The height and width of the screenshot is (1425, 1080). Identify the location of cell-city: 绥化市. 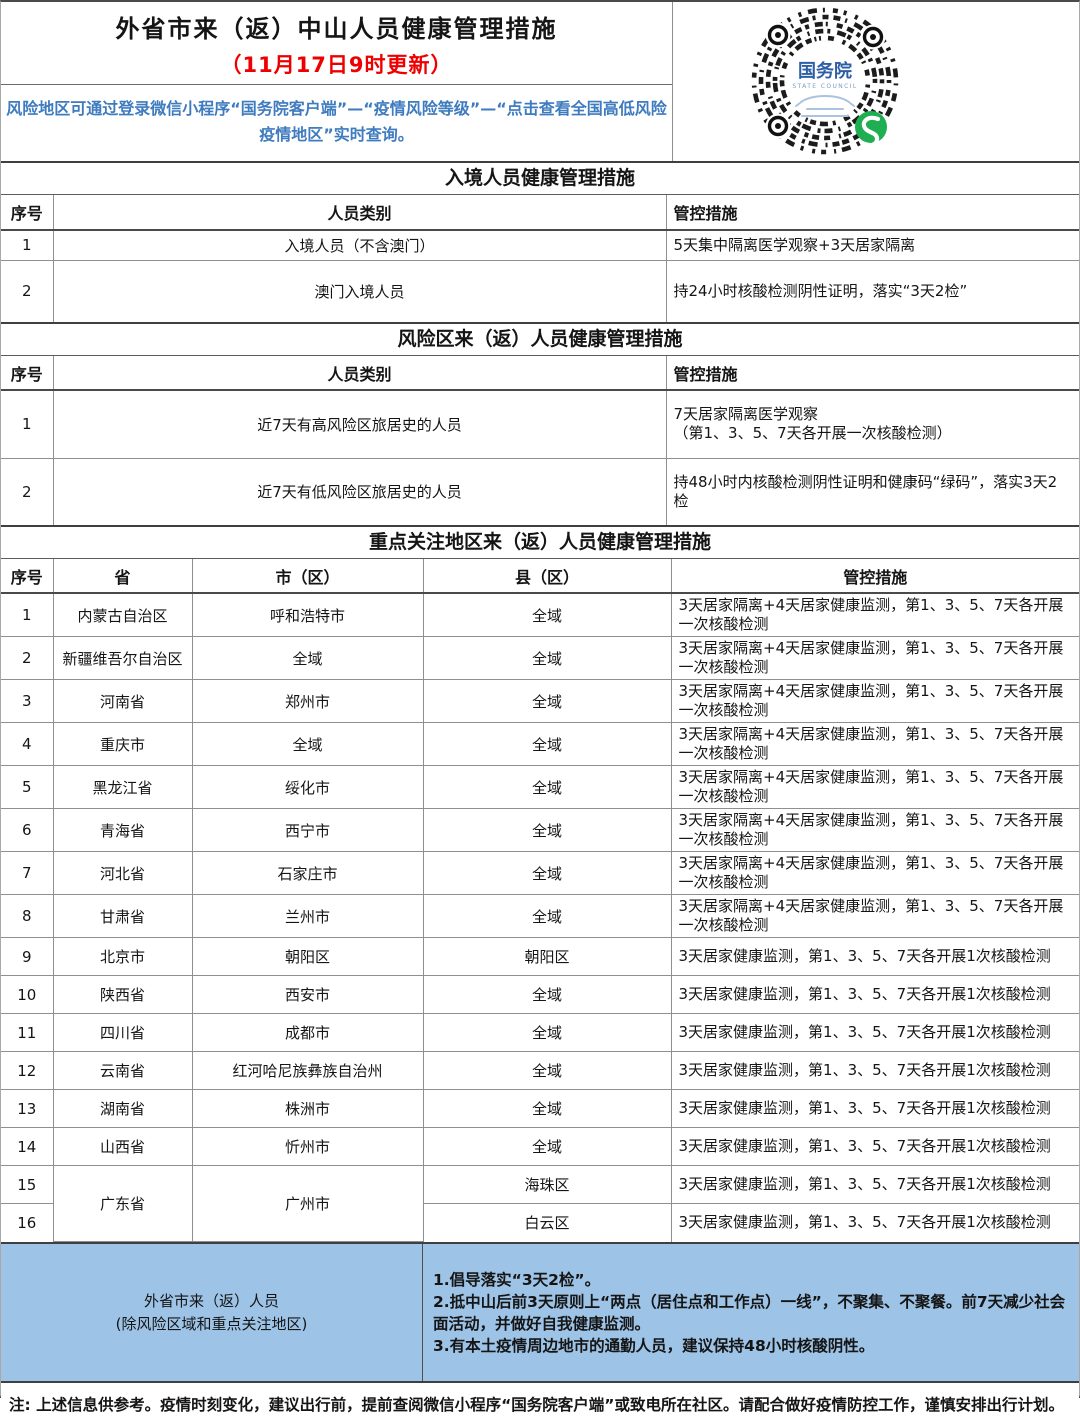
(307, 787).